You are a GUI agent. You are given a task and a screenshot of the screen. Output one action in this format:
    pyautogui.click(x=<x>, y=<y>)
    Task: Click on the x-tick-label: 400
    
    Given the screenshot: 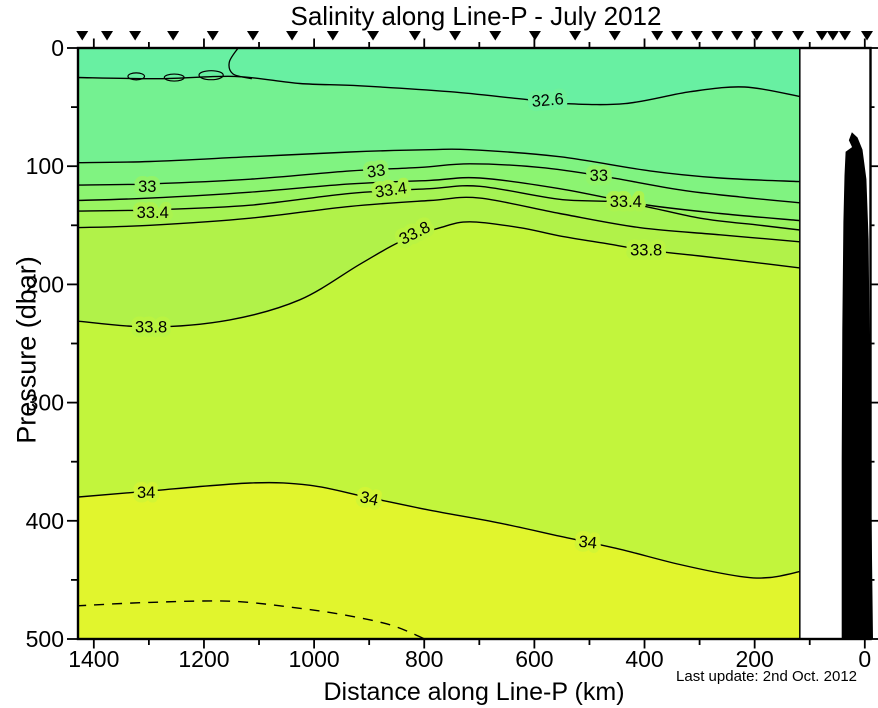 What is the action you would take?
    pyautogui.click(x=644, y=659)
    